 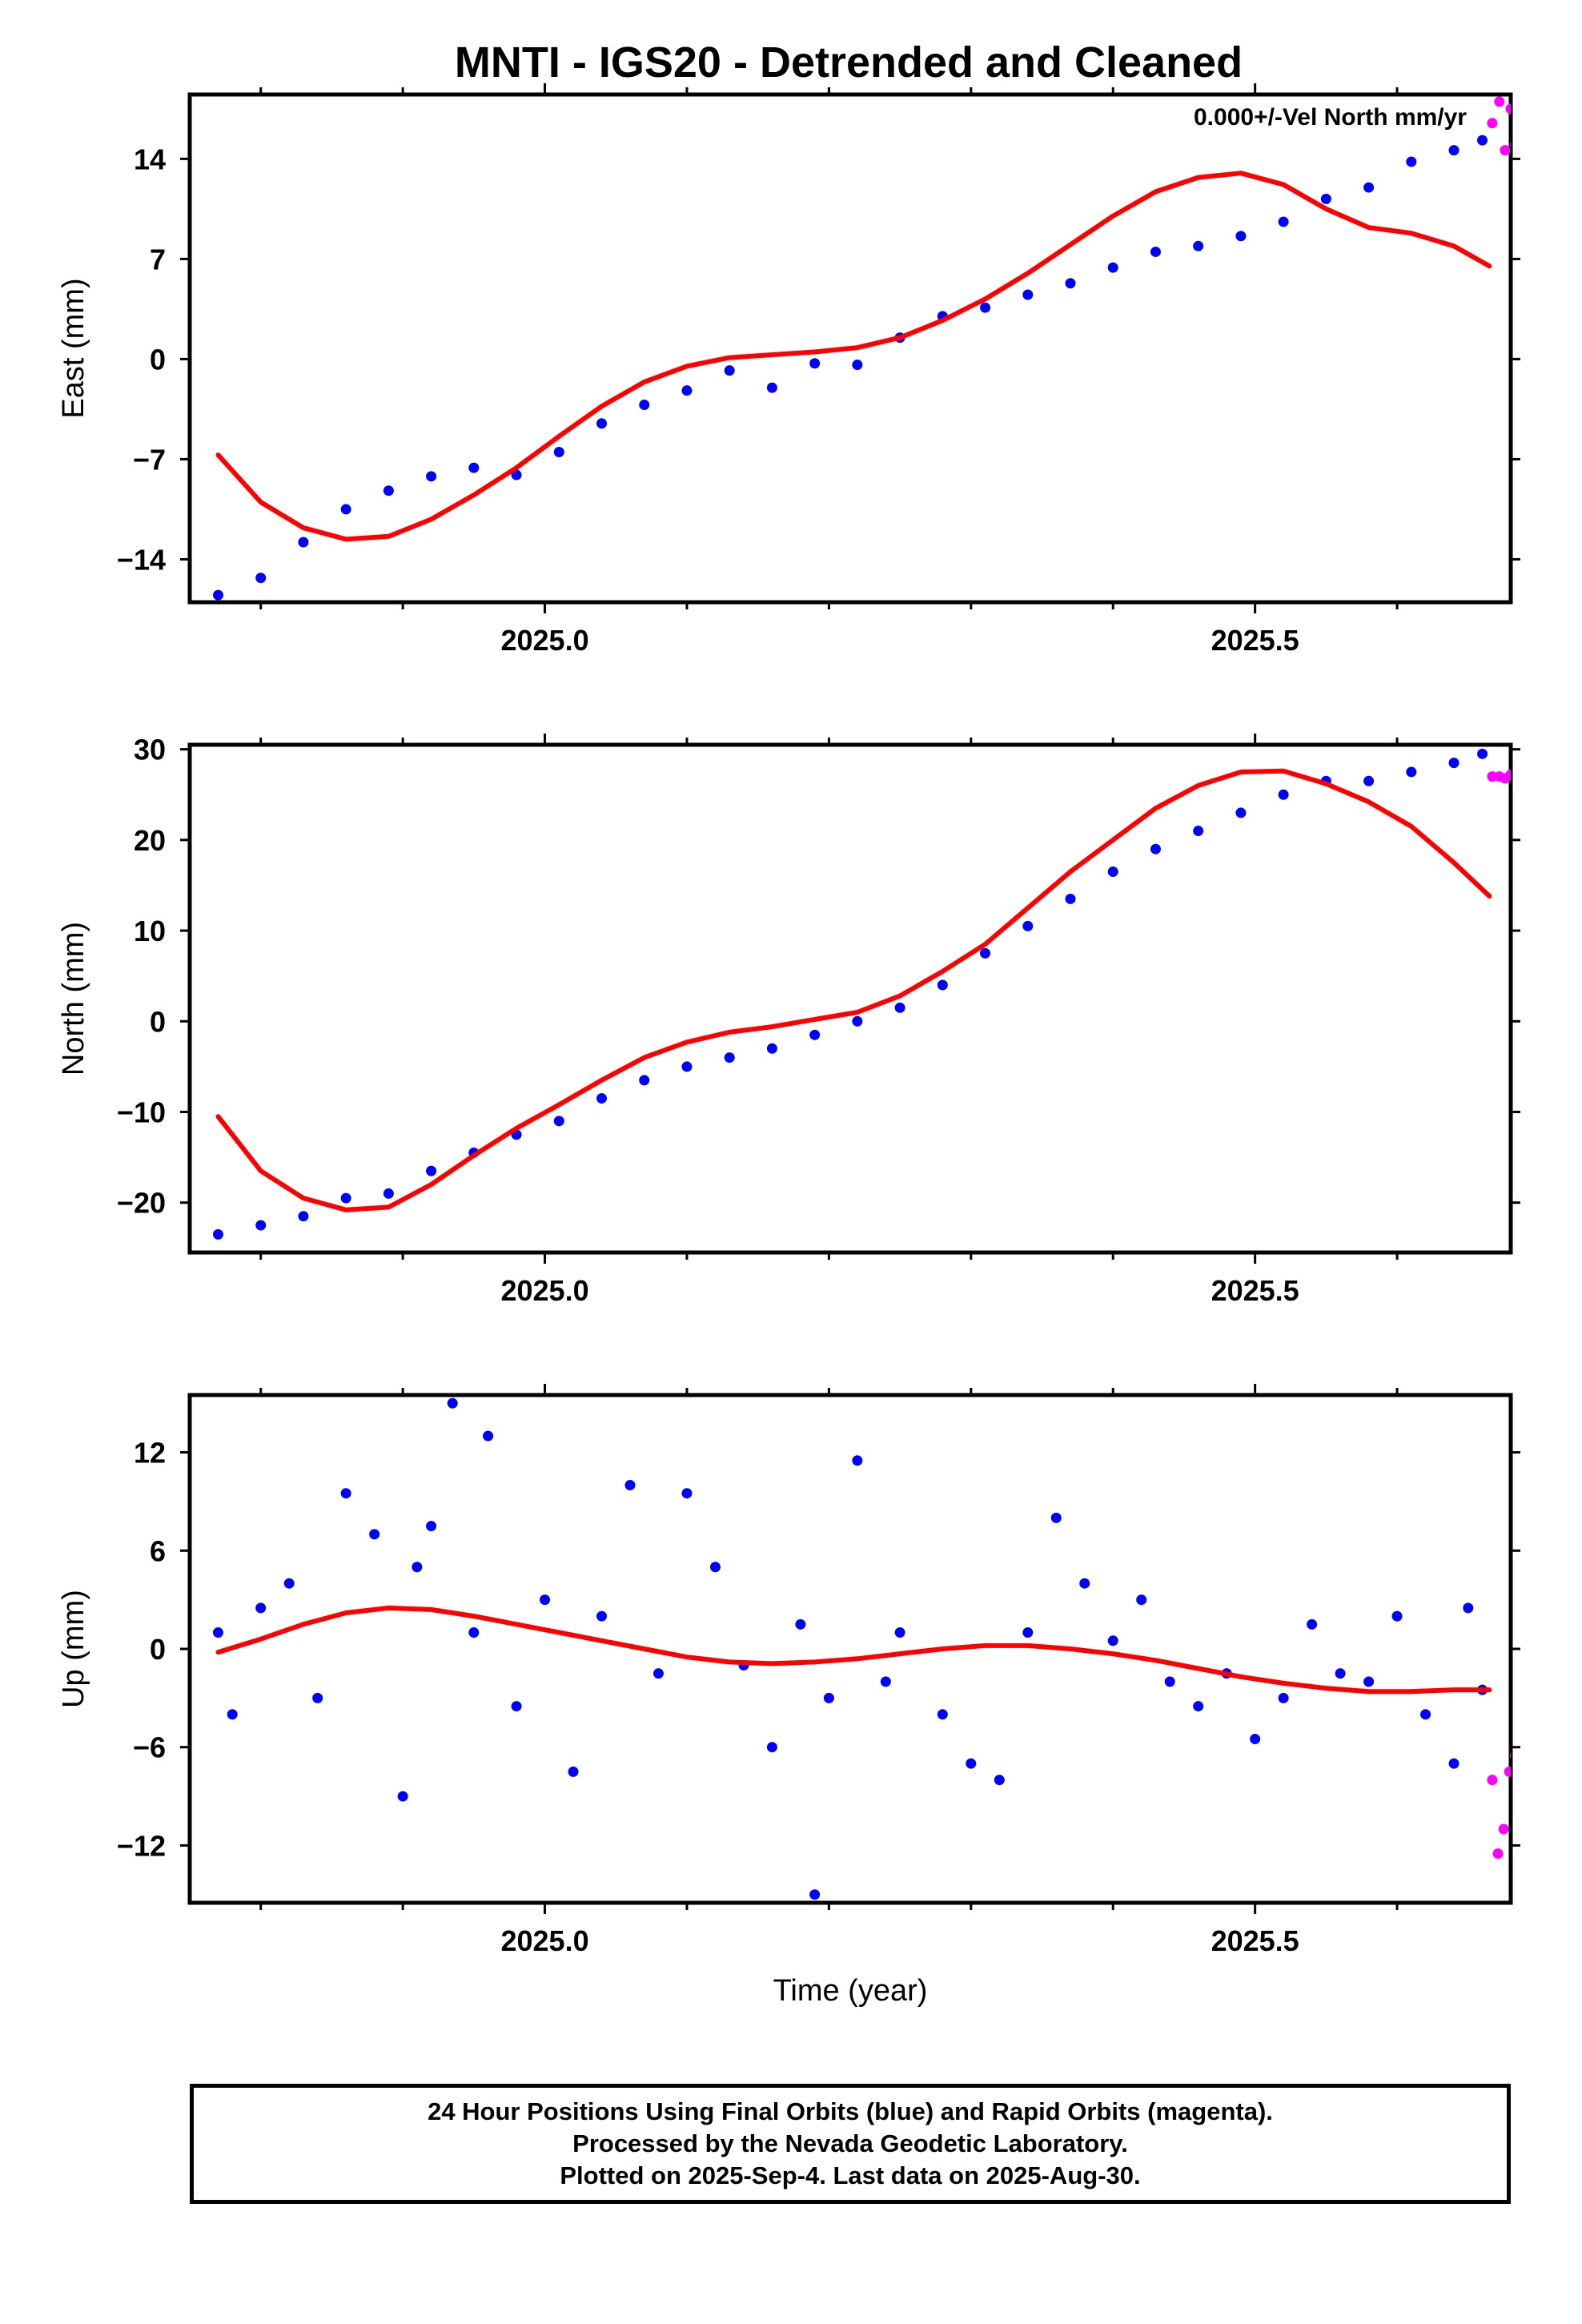 I want to click on north-y-tick-label: −20, so click(x=141, y=1203).